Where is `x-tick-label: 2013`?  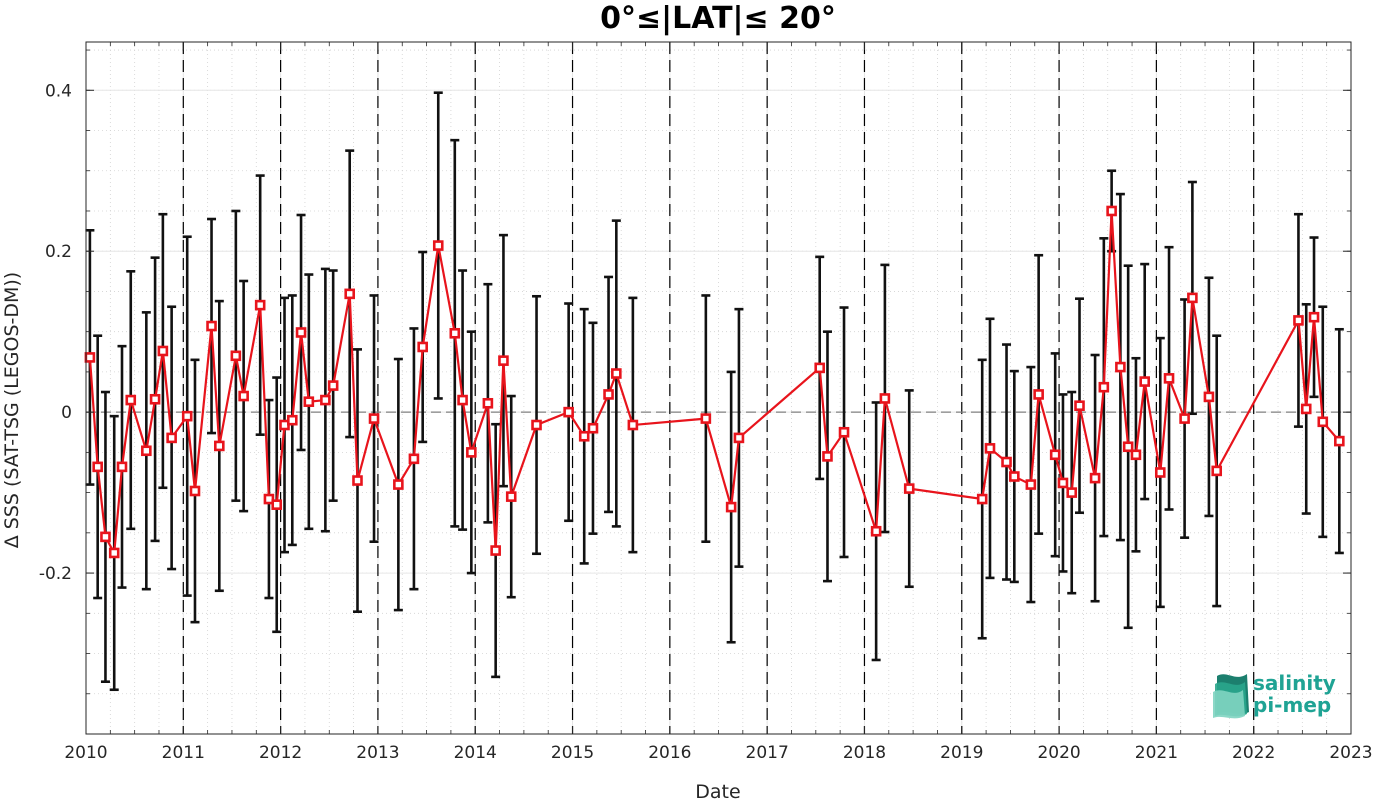
x-tick-label: 2013 is located at coordinates (377, 753).